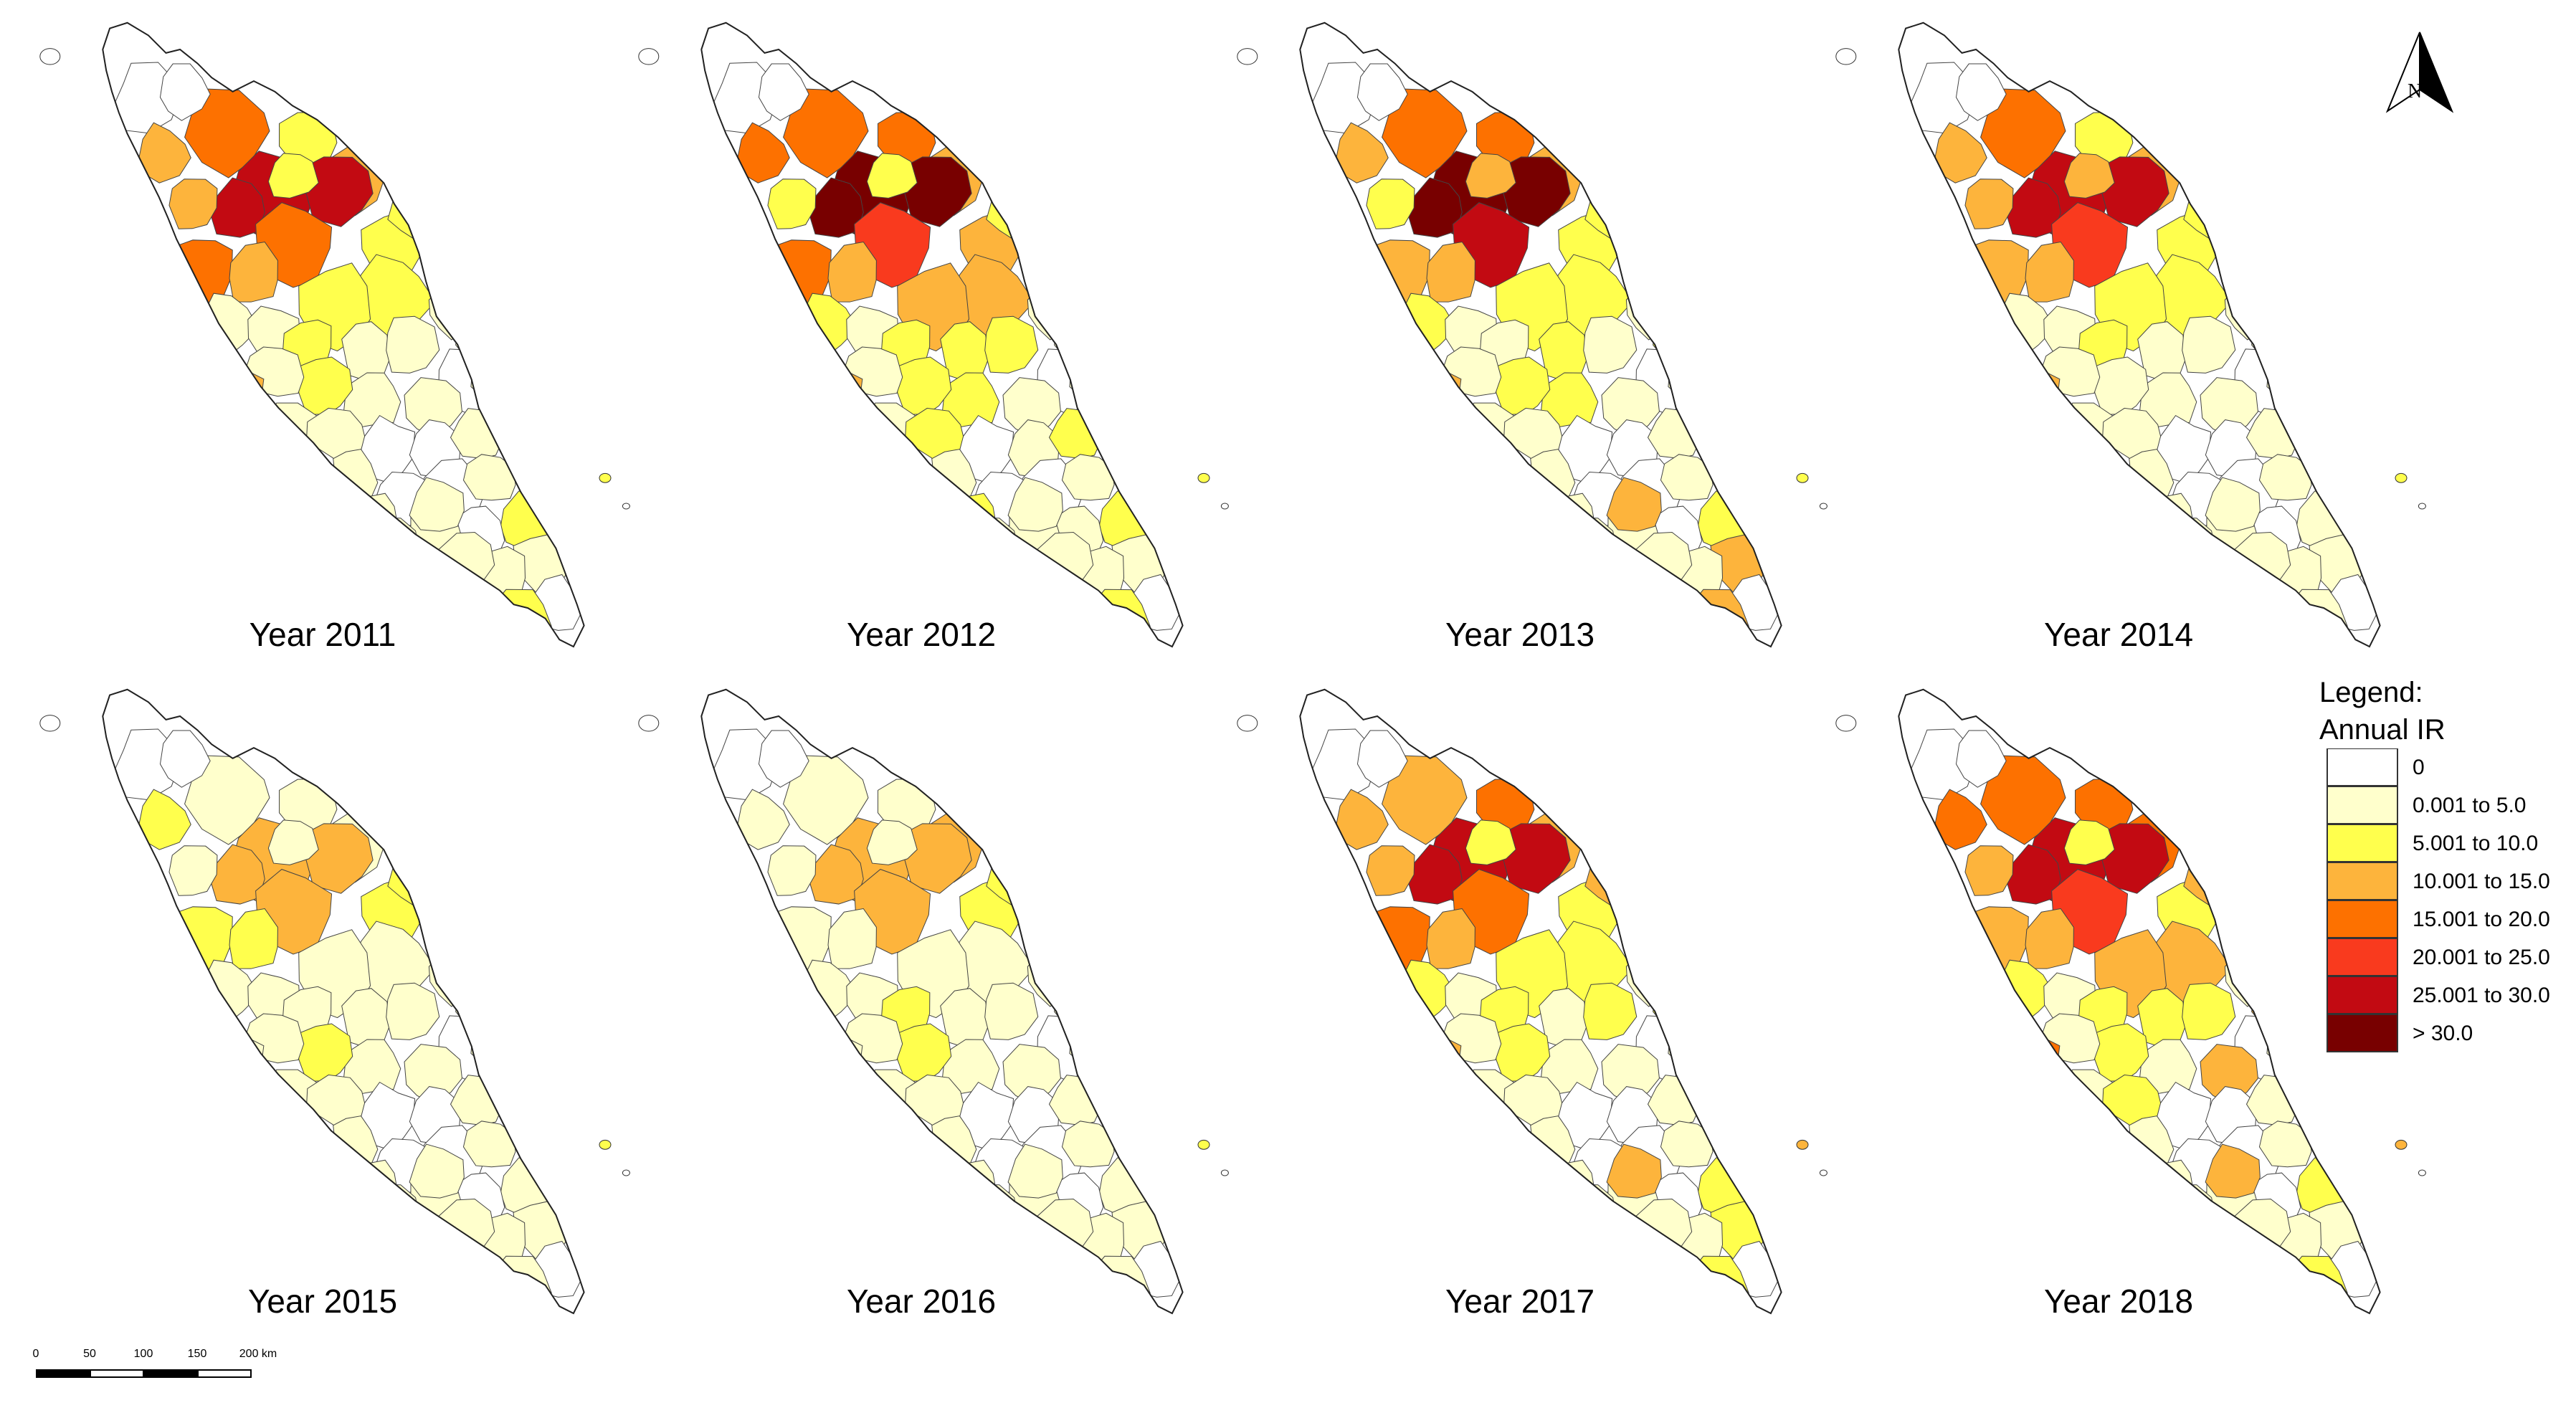 This screenshot has height=1413, width=2576. What do you see at coordinates (2419, 72) in the screenshot?
I see `north-arrow-icon` at bounding box center [2419, 72].